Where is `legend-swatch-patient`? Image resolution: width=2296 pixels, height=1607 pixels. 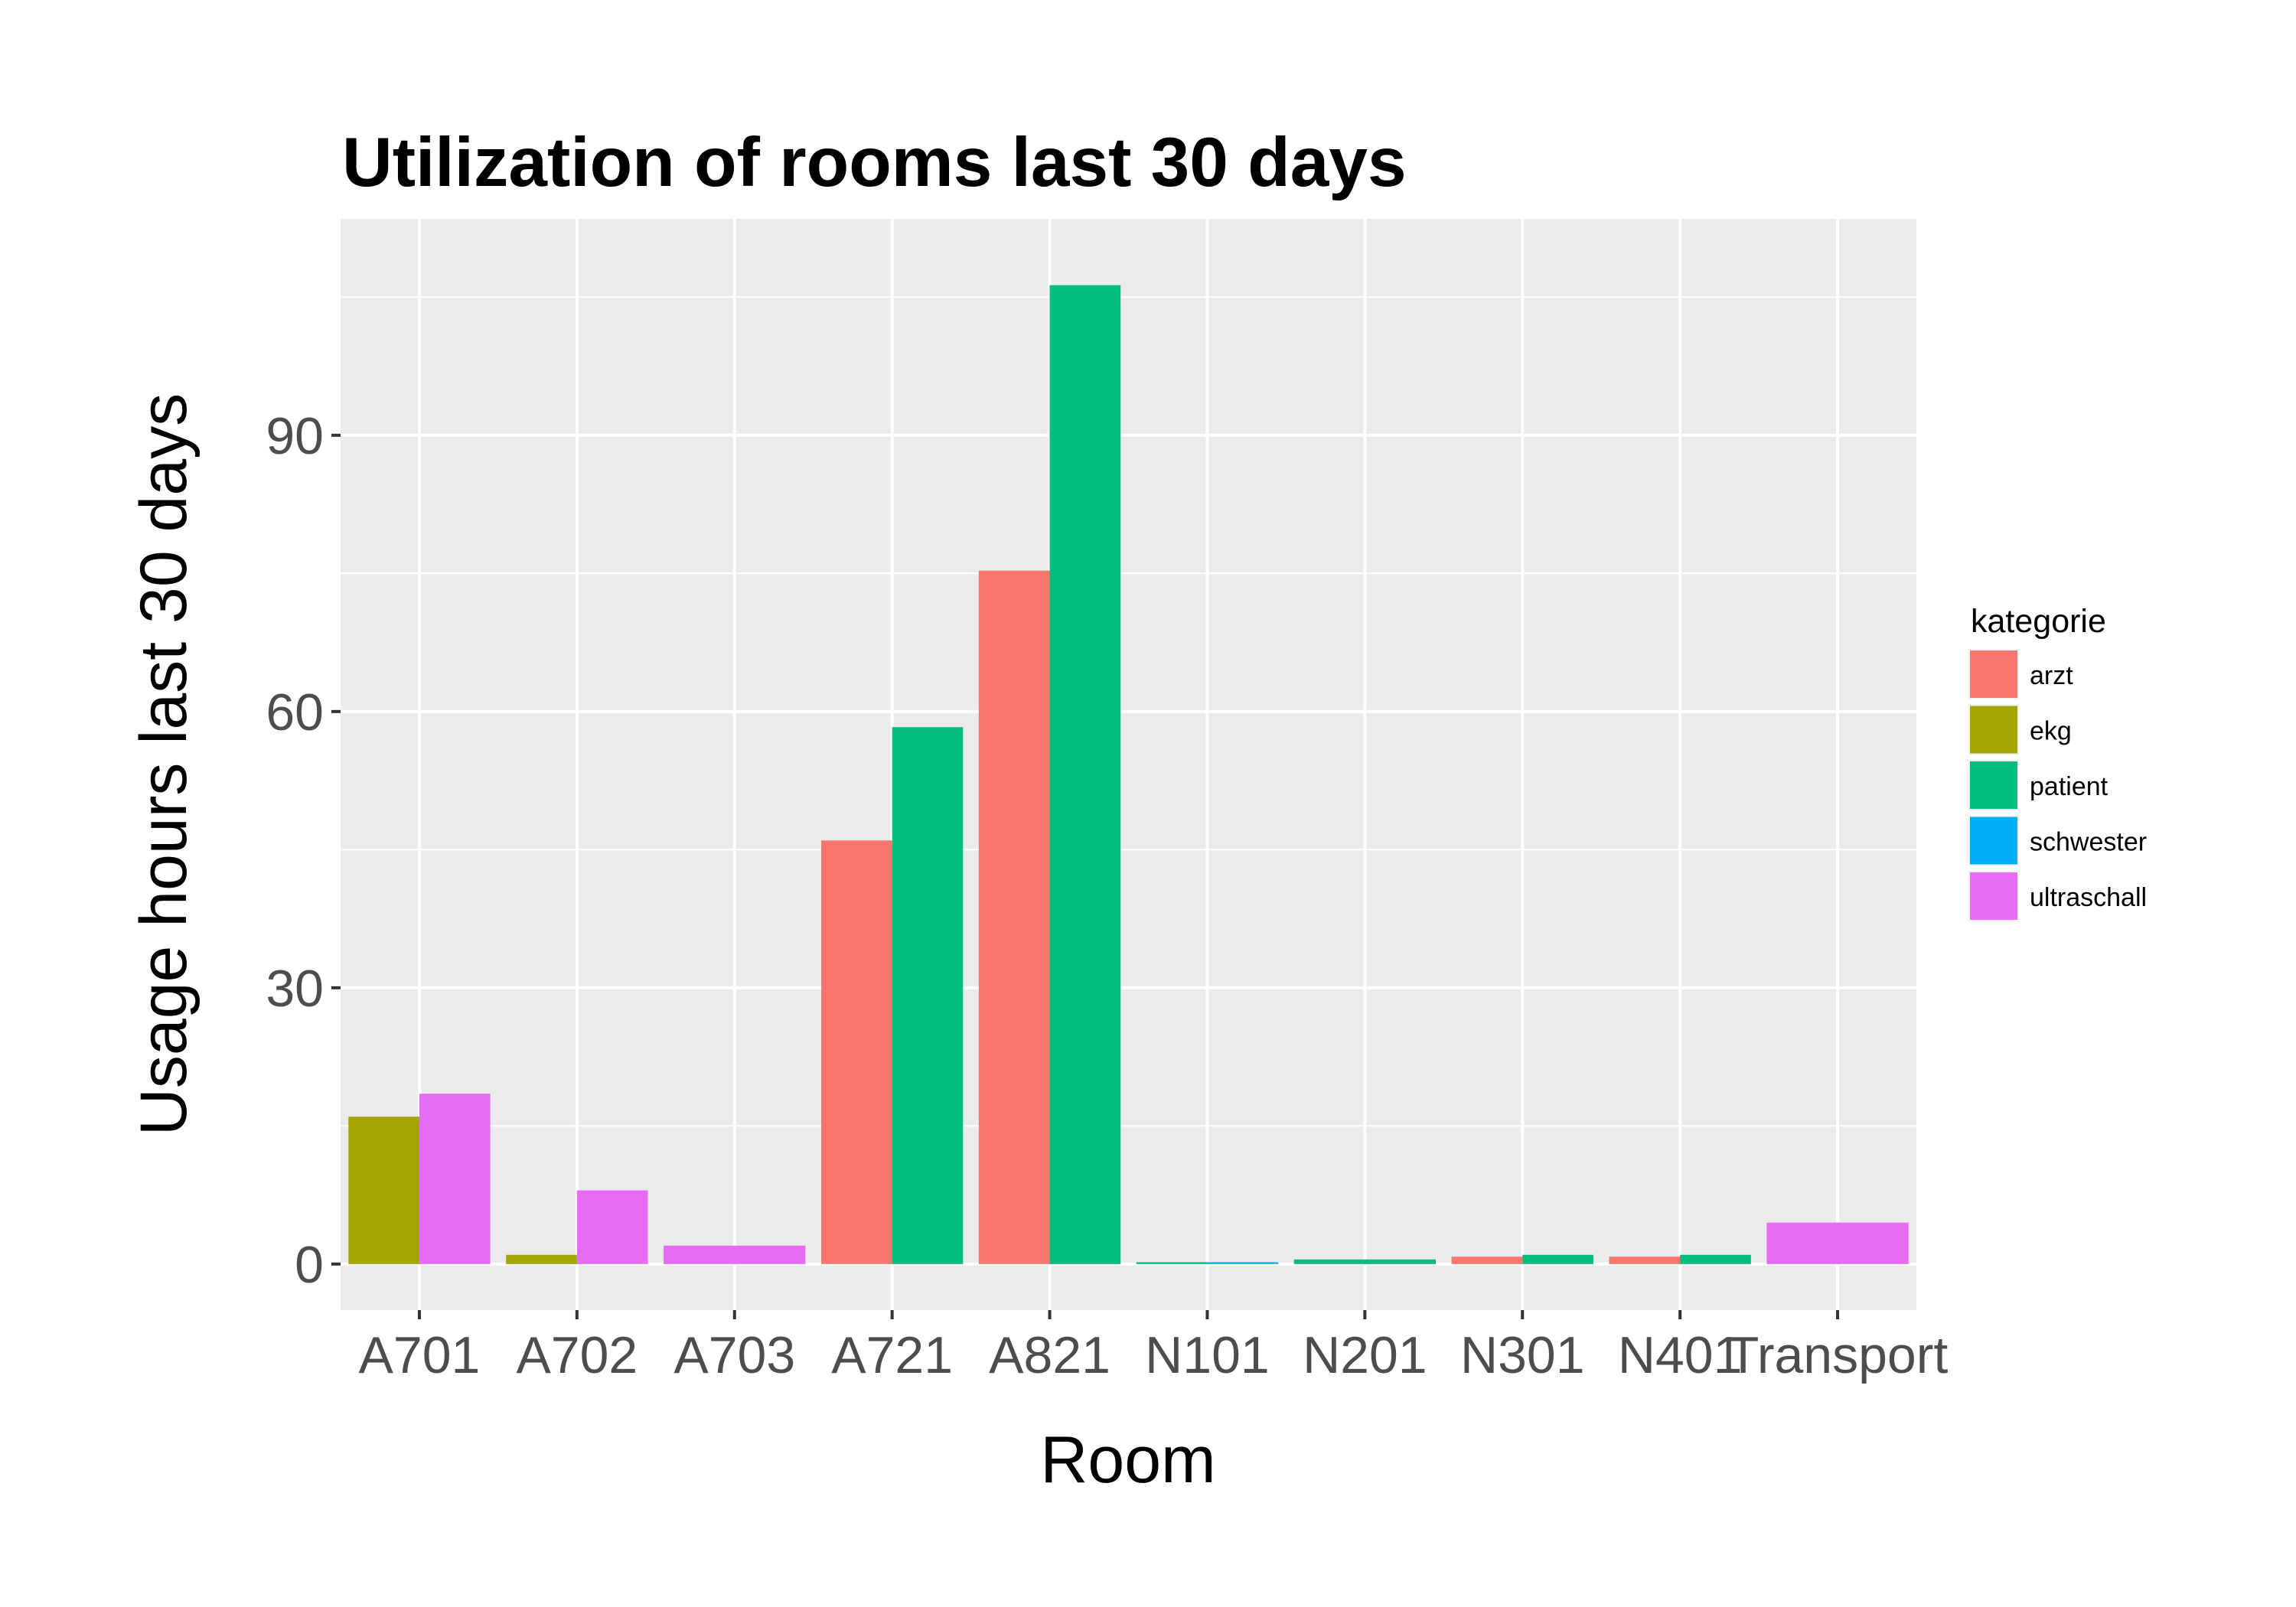 legend-swatch-patient is located at coordinates (1993, 785).